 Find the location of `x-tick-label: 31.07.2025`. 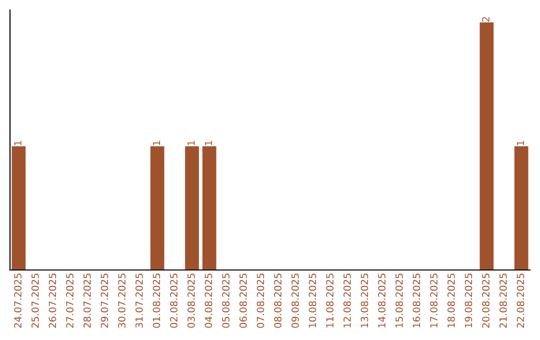

x-tick-label: 31.07.2025 is located at coordinates (139, 301).